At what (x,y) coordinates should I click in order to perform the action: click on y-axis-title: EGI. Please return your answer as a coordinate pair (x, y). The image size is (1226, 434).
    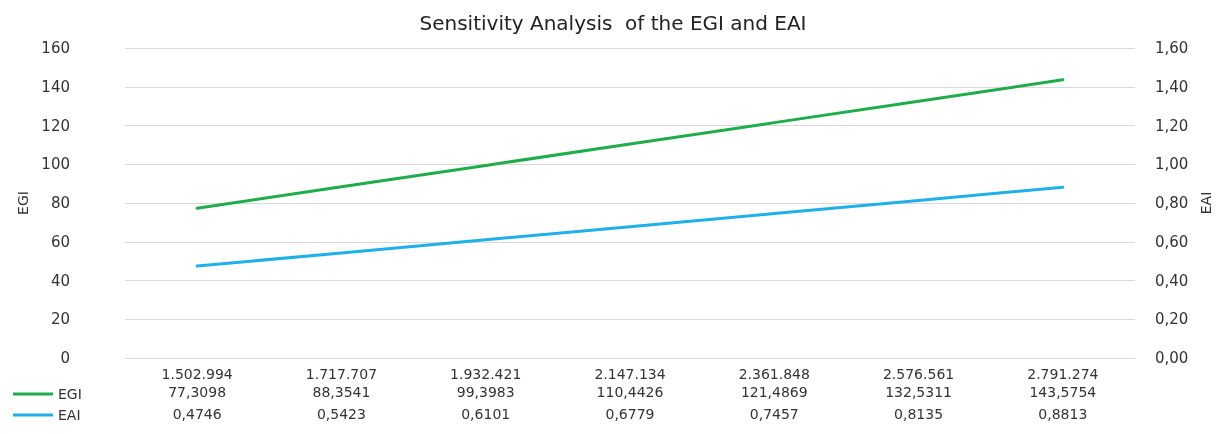
    Looking at the image, I should click on (23, 203).